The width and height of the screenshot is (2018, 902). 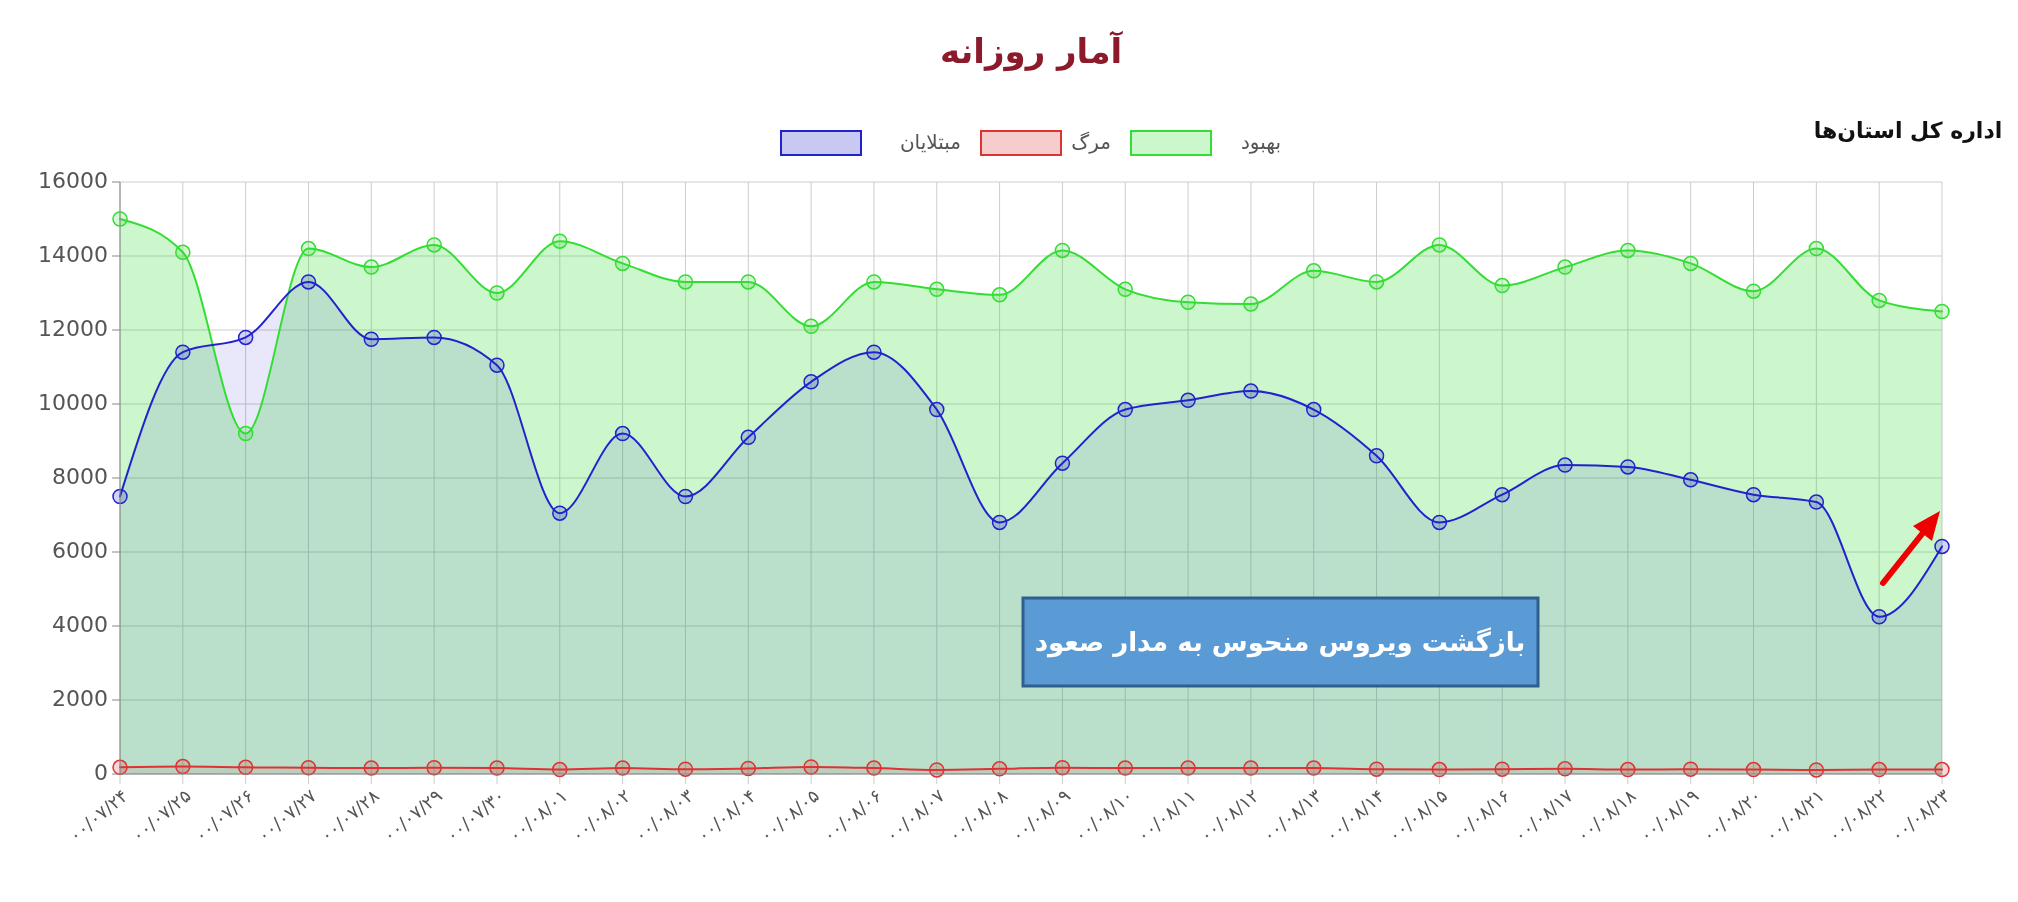 What do you see at coordinates (73, 328) in the screenshot?
I see `y-tick-label: 12000` at bounding box center [73, 328].